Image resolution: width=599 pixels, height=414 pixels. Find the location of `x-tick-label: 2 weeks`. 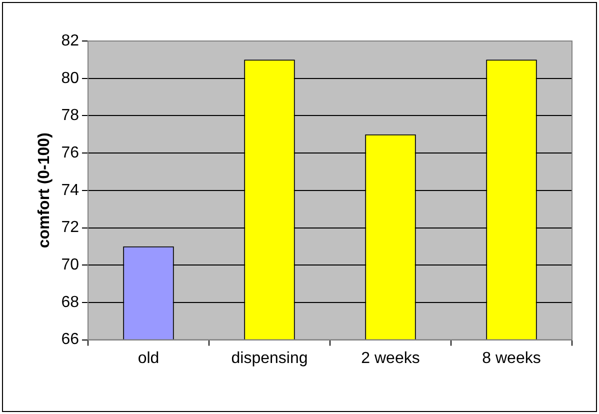

x-tick-label: 2 weeks is located at coordinates (390, 358).